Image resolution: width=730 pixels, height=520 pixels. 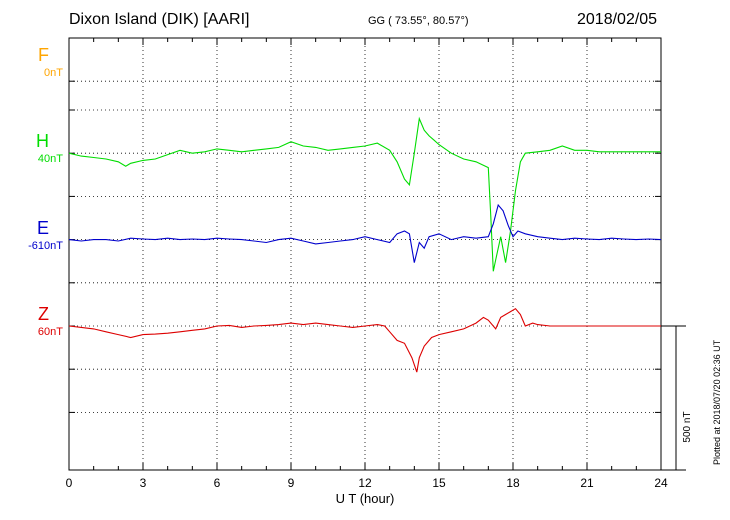 I want to click on x-tick-labels: 0 3 6 9 12 15 18 21 24, so click(x=367, y=483).